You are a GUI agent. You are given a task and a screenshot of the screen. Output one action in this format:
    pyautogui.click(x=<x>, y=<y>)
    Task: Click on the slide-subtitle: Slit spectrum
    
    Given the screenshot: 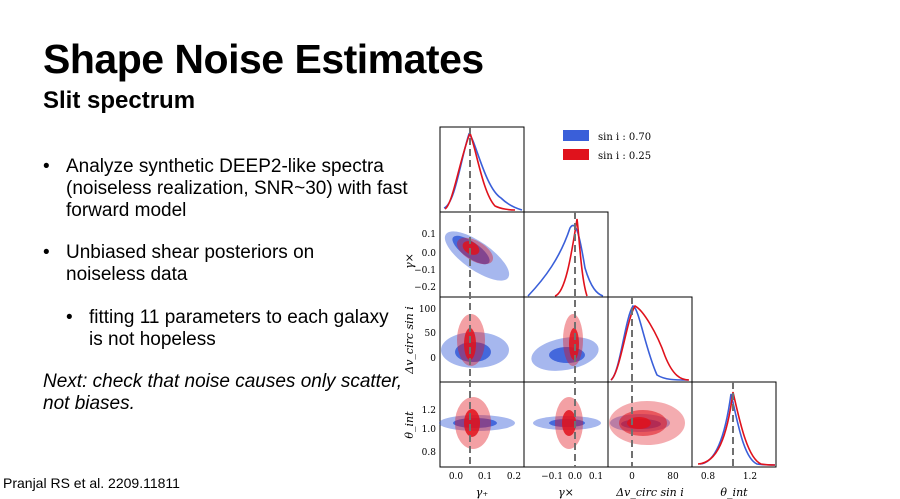 What is the action you would take?
    pyautogui.click(x=119, y=100)
    